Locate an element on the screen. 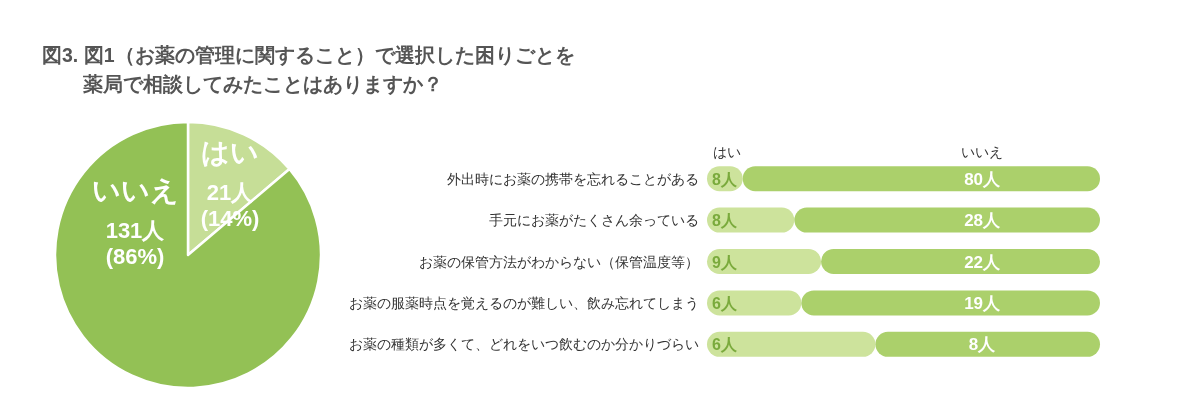  title: 図3. 図1（お薬の管理に関すること）で選択した困りごとを薬局で相談してみたことはありますか？ is located at coordinates (308, 69).